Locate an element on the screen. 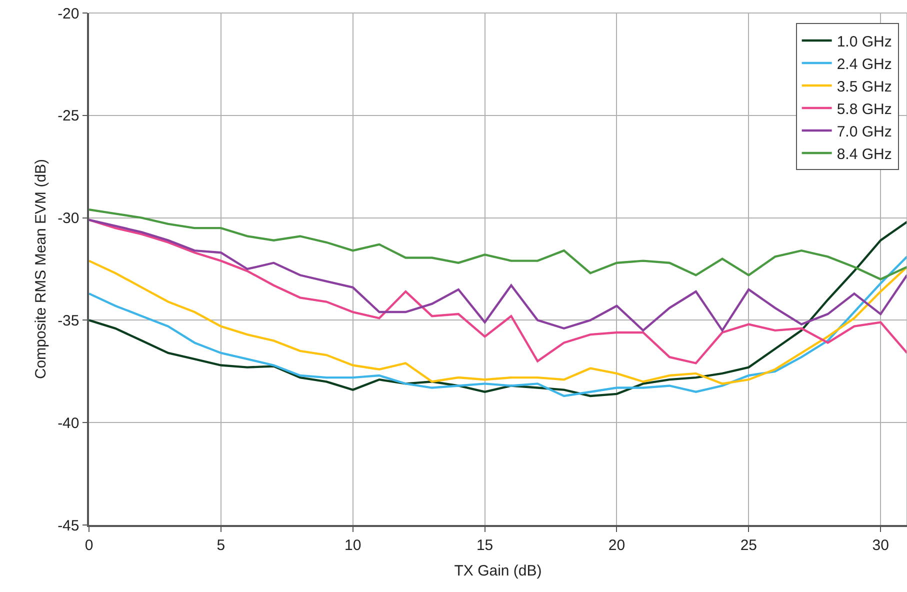 This screenshot has height=592, width=907. y-tick-label: -30 is located at coordinates (69, 219).